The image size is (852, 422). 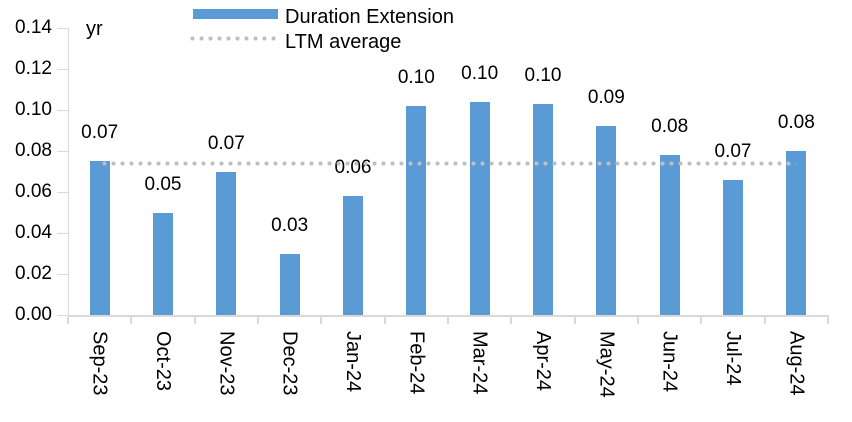 What do you see at coordinates (796, 363) in the screenshot?
I see `x-axis-label: Aug-24` at bounding box center [796, 363].